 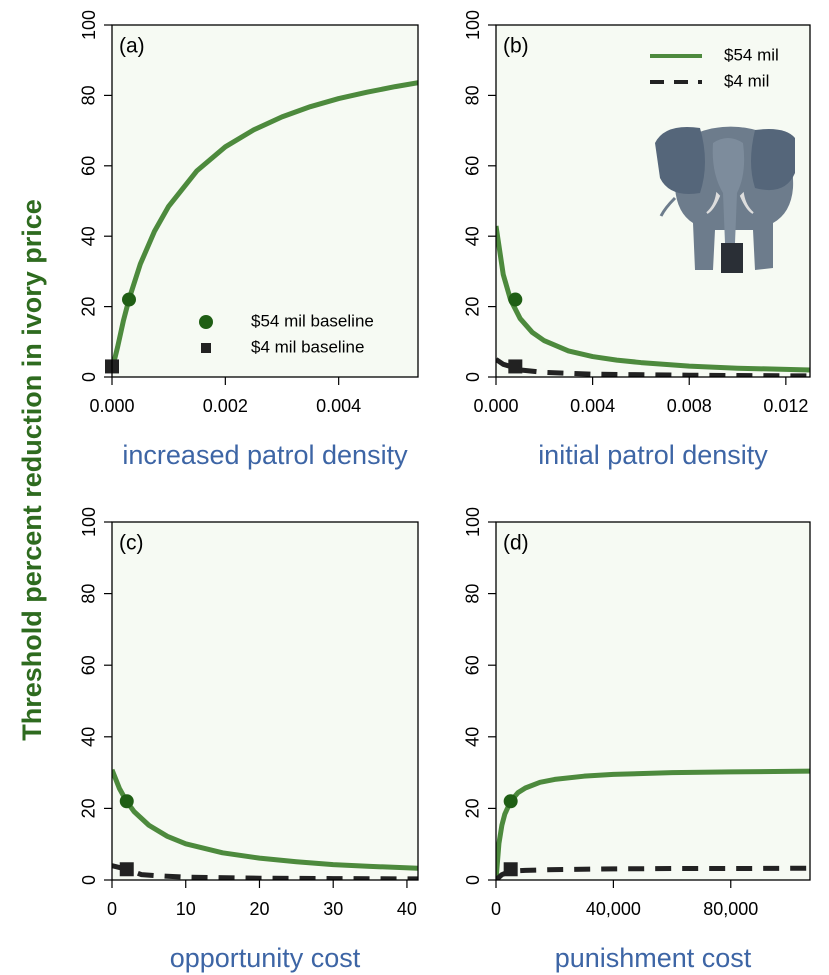 I want to click on x-tick-label: 40, so click(x=407, y=909).